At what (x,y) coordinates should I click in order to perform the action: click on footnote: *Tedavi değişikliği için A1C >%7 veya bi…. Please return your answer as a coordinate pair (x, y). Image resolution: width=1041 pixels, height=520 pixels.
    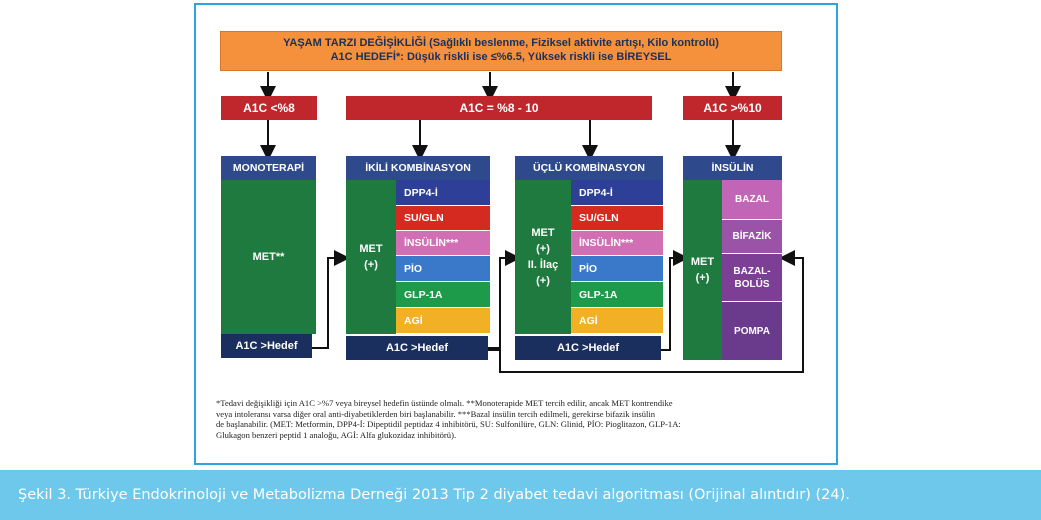
    Looking at the image, I should click on (516, 419).